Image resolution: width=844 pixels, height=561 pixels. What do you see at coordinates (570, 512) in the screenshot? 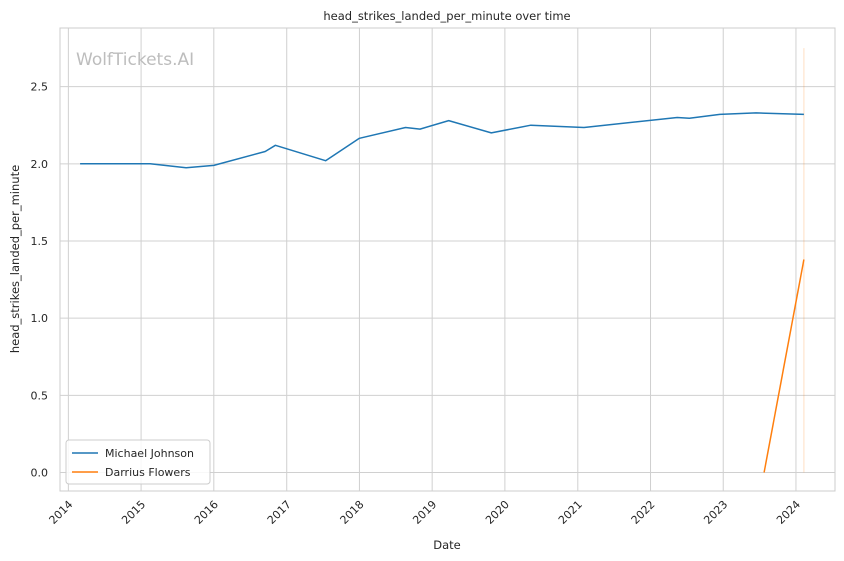
I see `x-tick-label: 2021` at bounding box center [570, 512].